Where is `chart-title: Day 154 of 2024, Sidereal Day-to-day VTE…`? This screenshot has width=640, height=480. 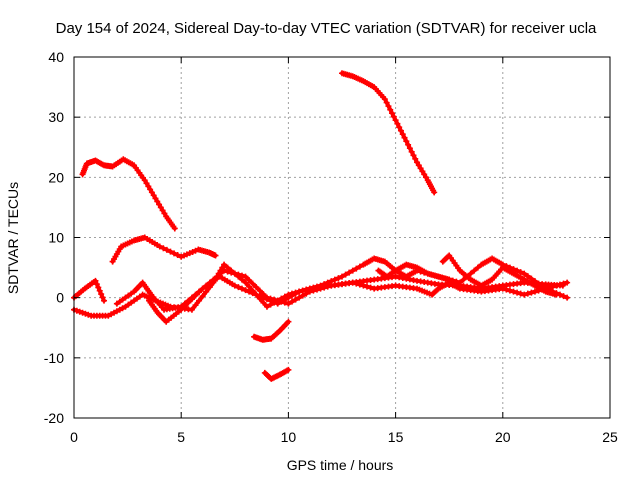
chart-title: Day 154 of 2024, Sidereal Day-to-day VTE… is located at coordinates (326, 28).